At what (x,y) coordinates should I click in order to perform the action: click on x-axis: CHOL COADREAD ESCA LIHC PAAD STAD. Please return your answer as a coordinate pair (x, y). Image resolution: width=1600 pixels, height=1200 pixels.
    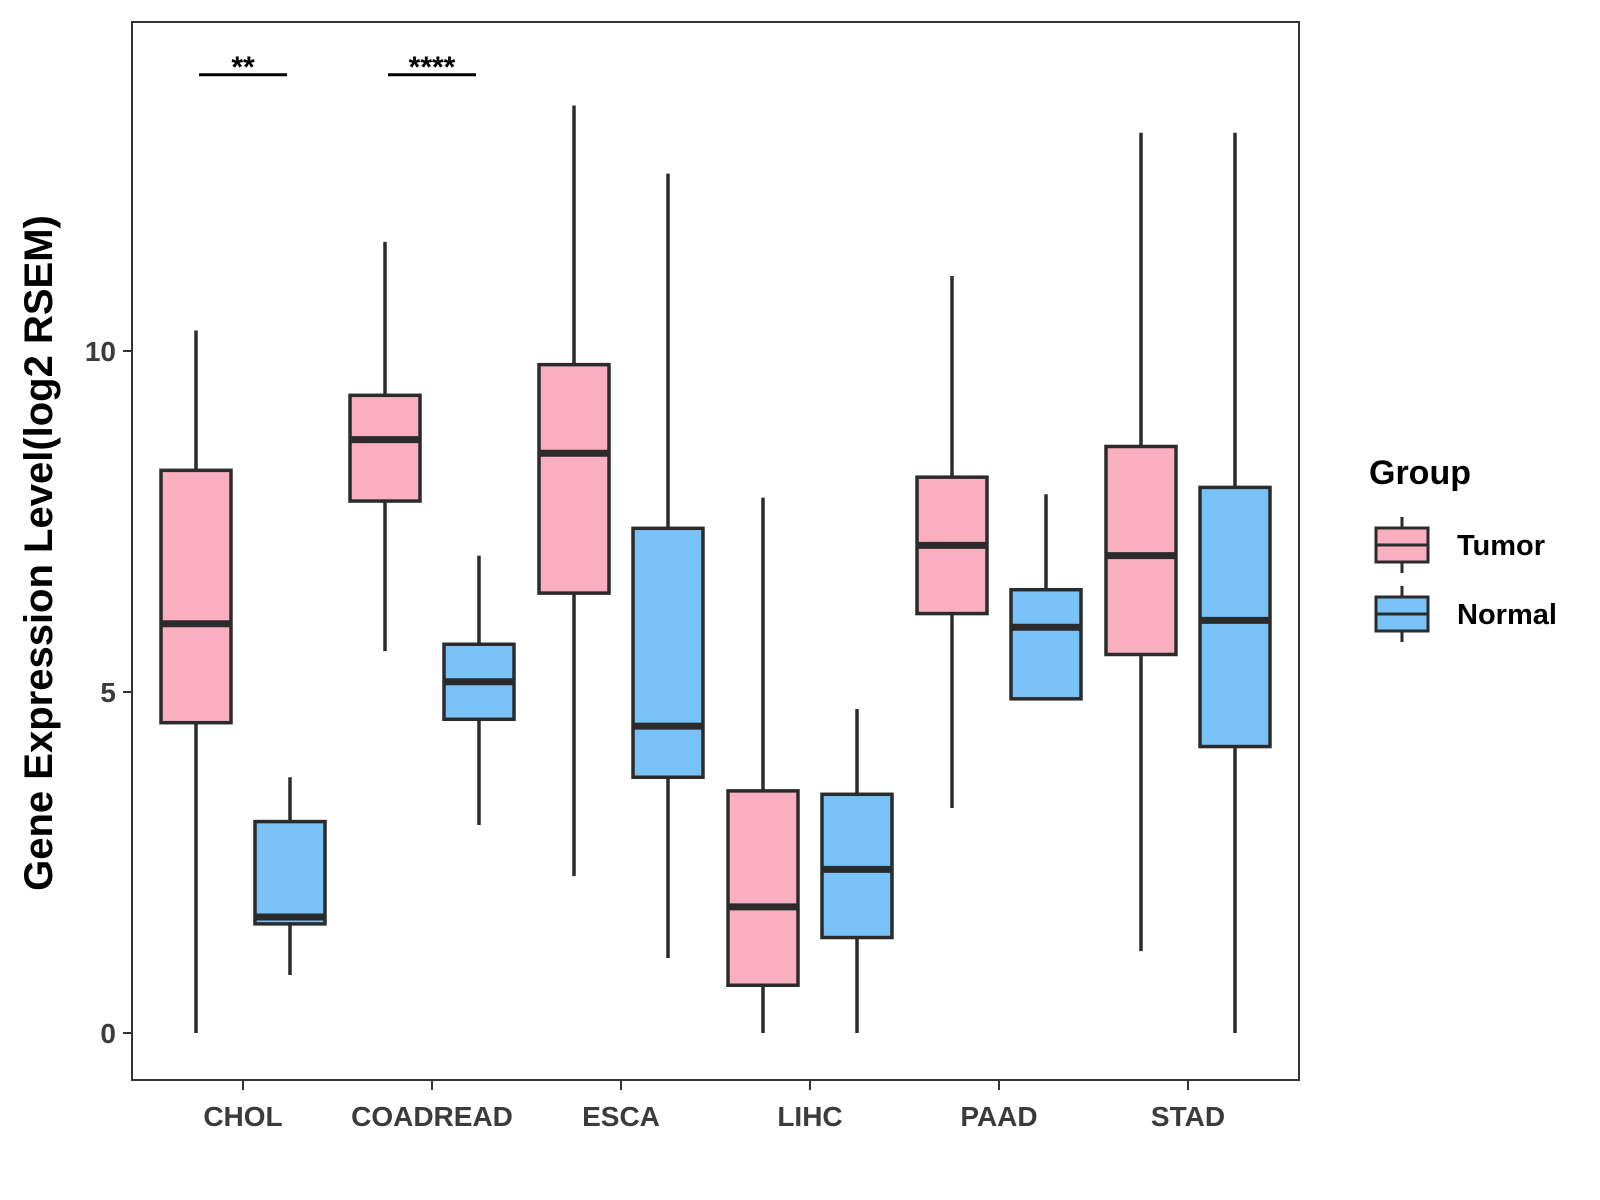
    Looking at the image, I should click on (714, 1106).